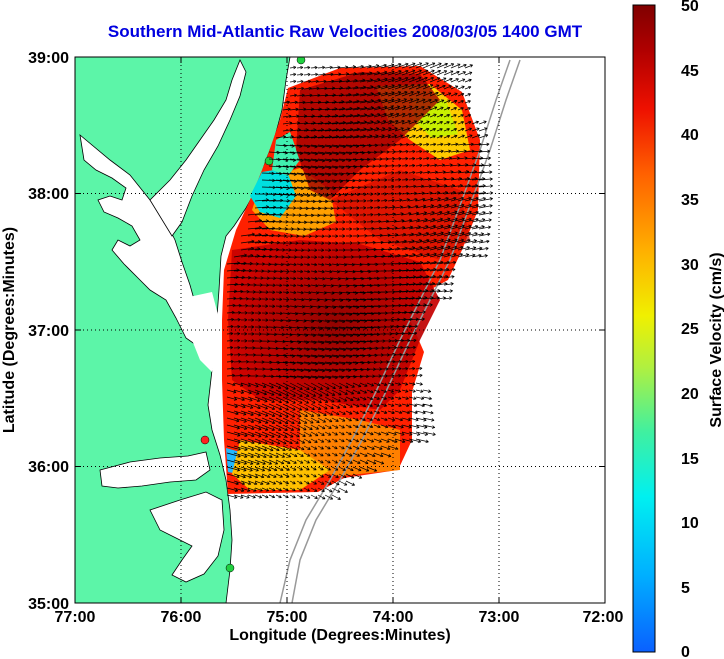 The height and width of the screenshot is (659, 724). What do you see at coordinates (716, 339) in the screenshot?
I see `colorbar-label: Surface Velocity (cm/s)` at bounding box center [716, 339].